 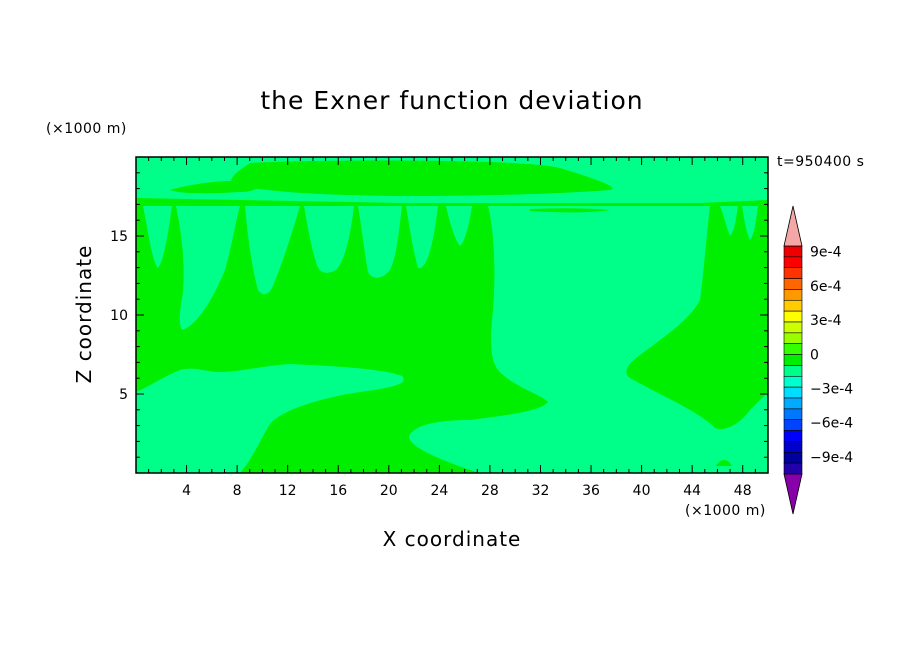 What do you see at coordinates (490, 491) in the screenshot?
I see `x-tick-label: 28` at bounding box center [490, 491].